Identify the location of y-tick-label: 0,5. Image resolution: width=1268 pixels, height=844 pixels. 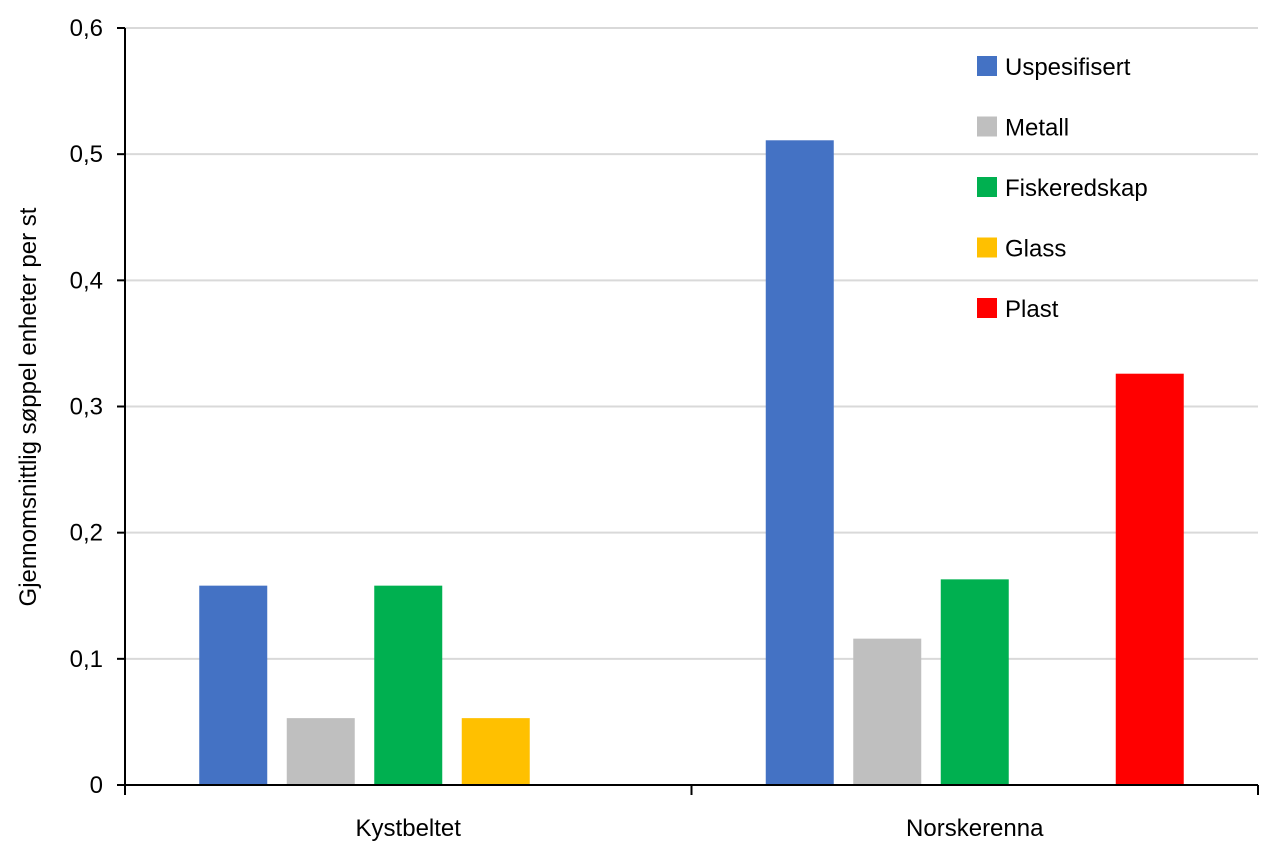
(86, 154).